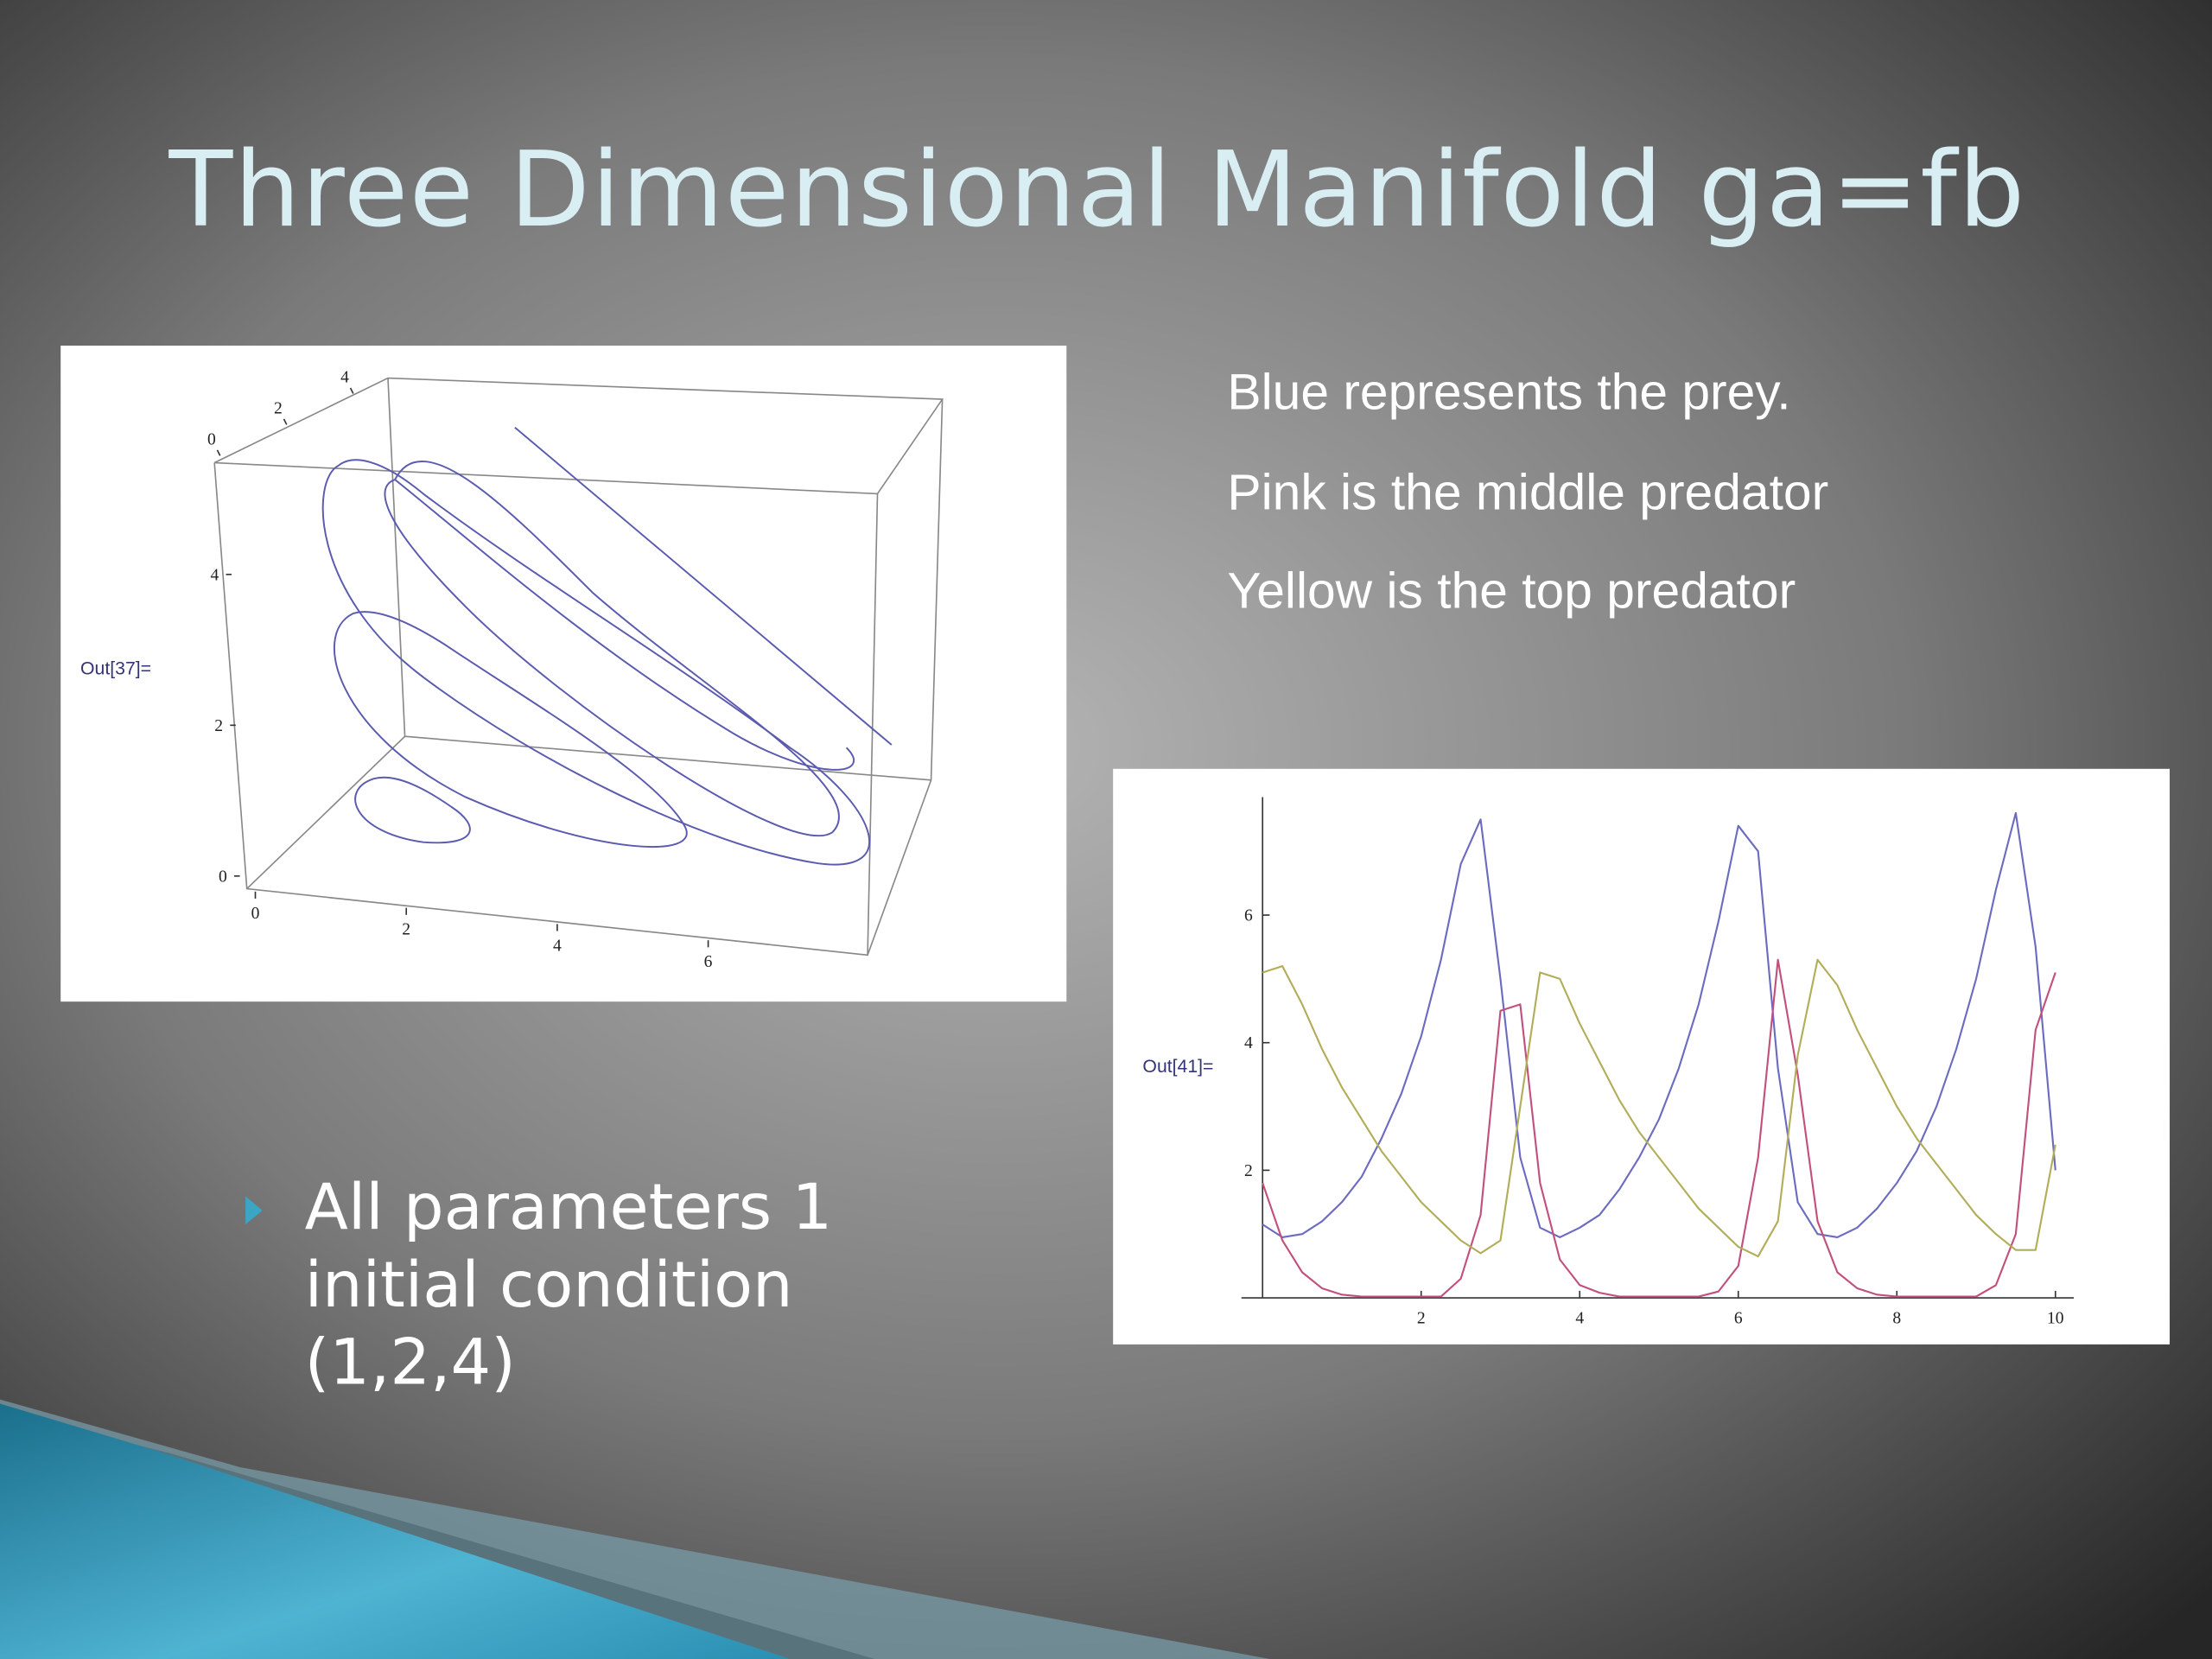  Describe the element at coordinates (1177, 1067) in the screenshot. I see `output-label: Out[41]=` at that location.